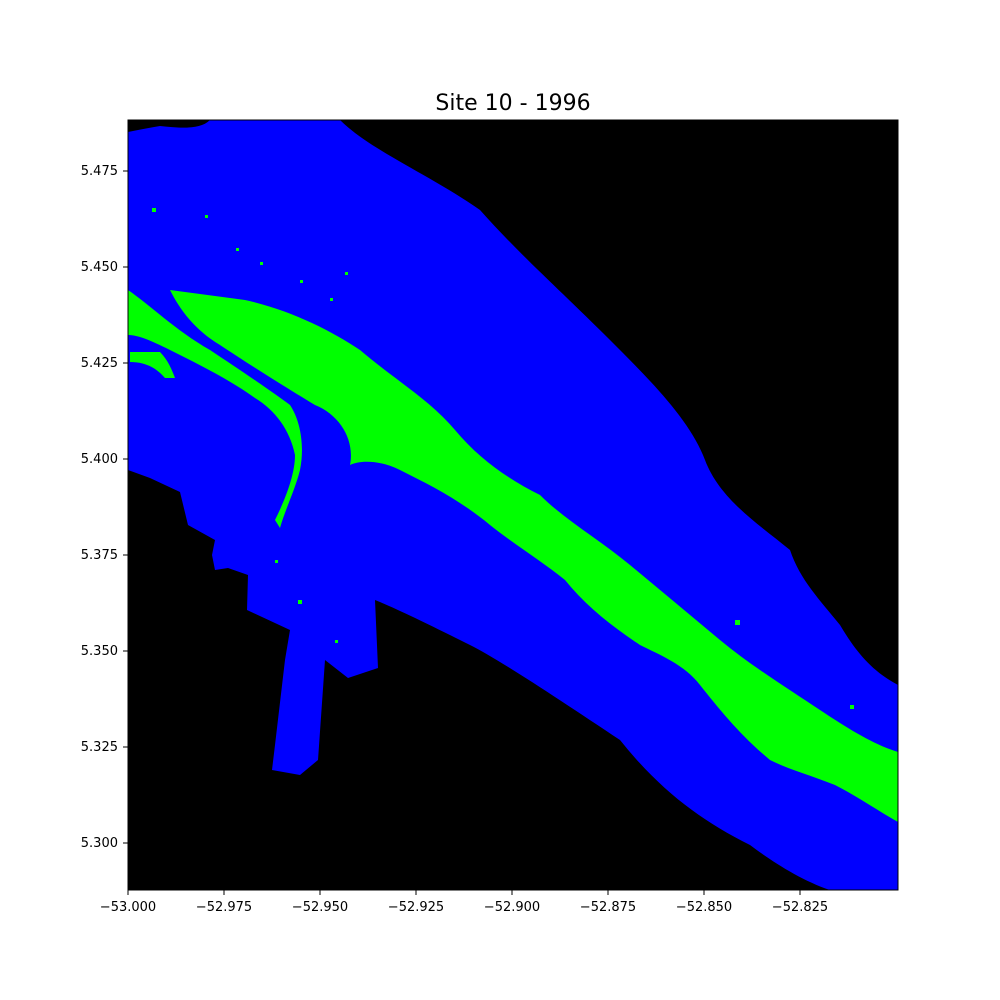  I want to click on y-tick-label: 5.475, so click(99, 171).